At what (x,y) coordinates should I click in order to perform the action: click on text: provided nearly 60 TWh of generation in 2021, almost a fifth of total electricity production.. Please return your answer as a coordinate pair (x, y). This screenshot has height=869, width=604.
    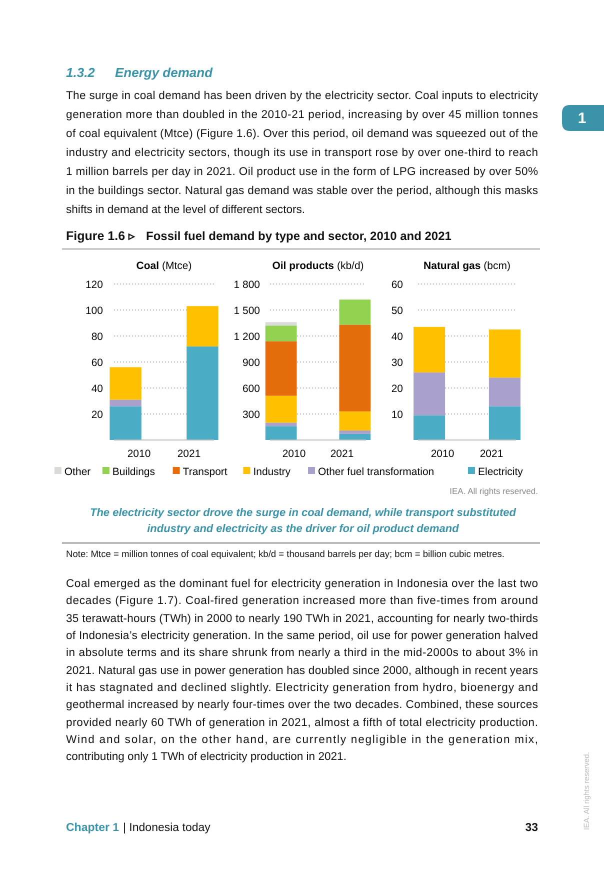
    Looking at the image, I should click on (302, 723).